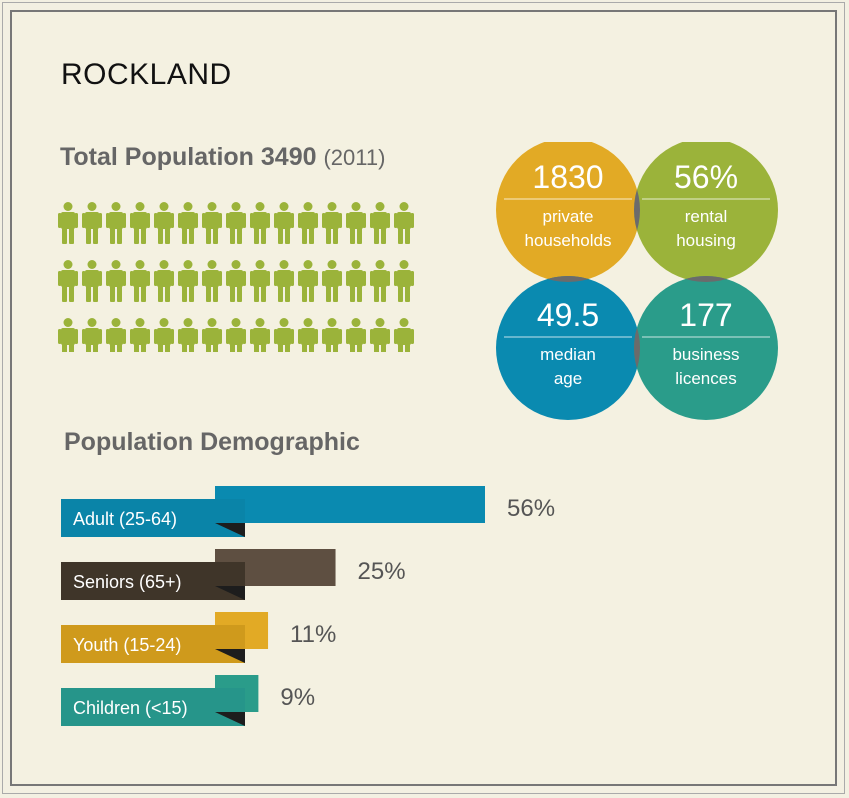 This screenshot has height=798, width=849. I want to click on population-heading: Total Population 3490 (2011), so click(222, 157).